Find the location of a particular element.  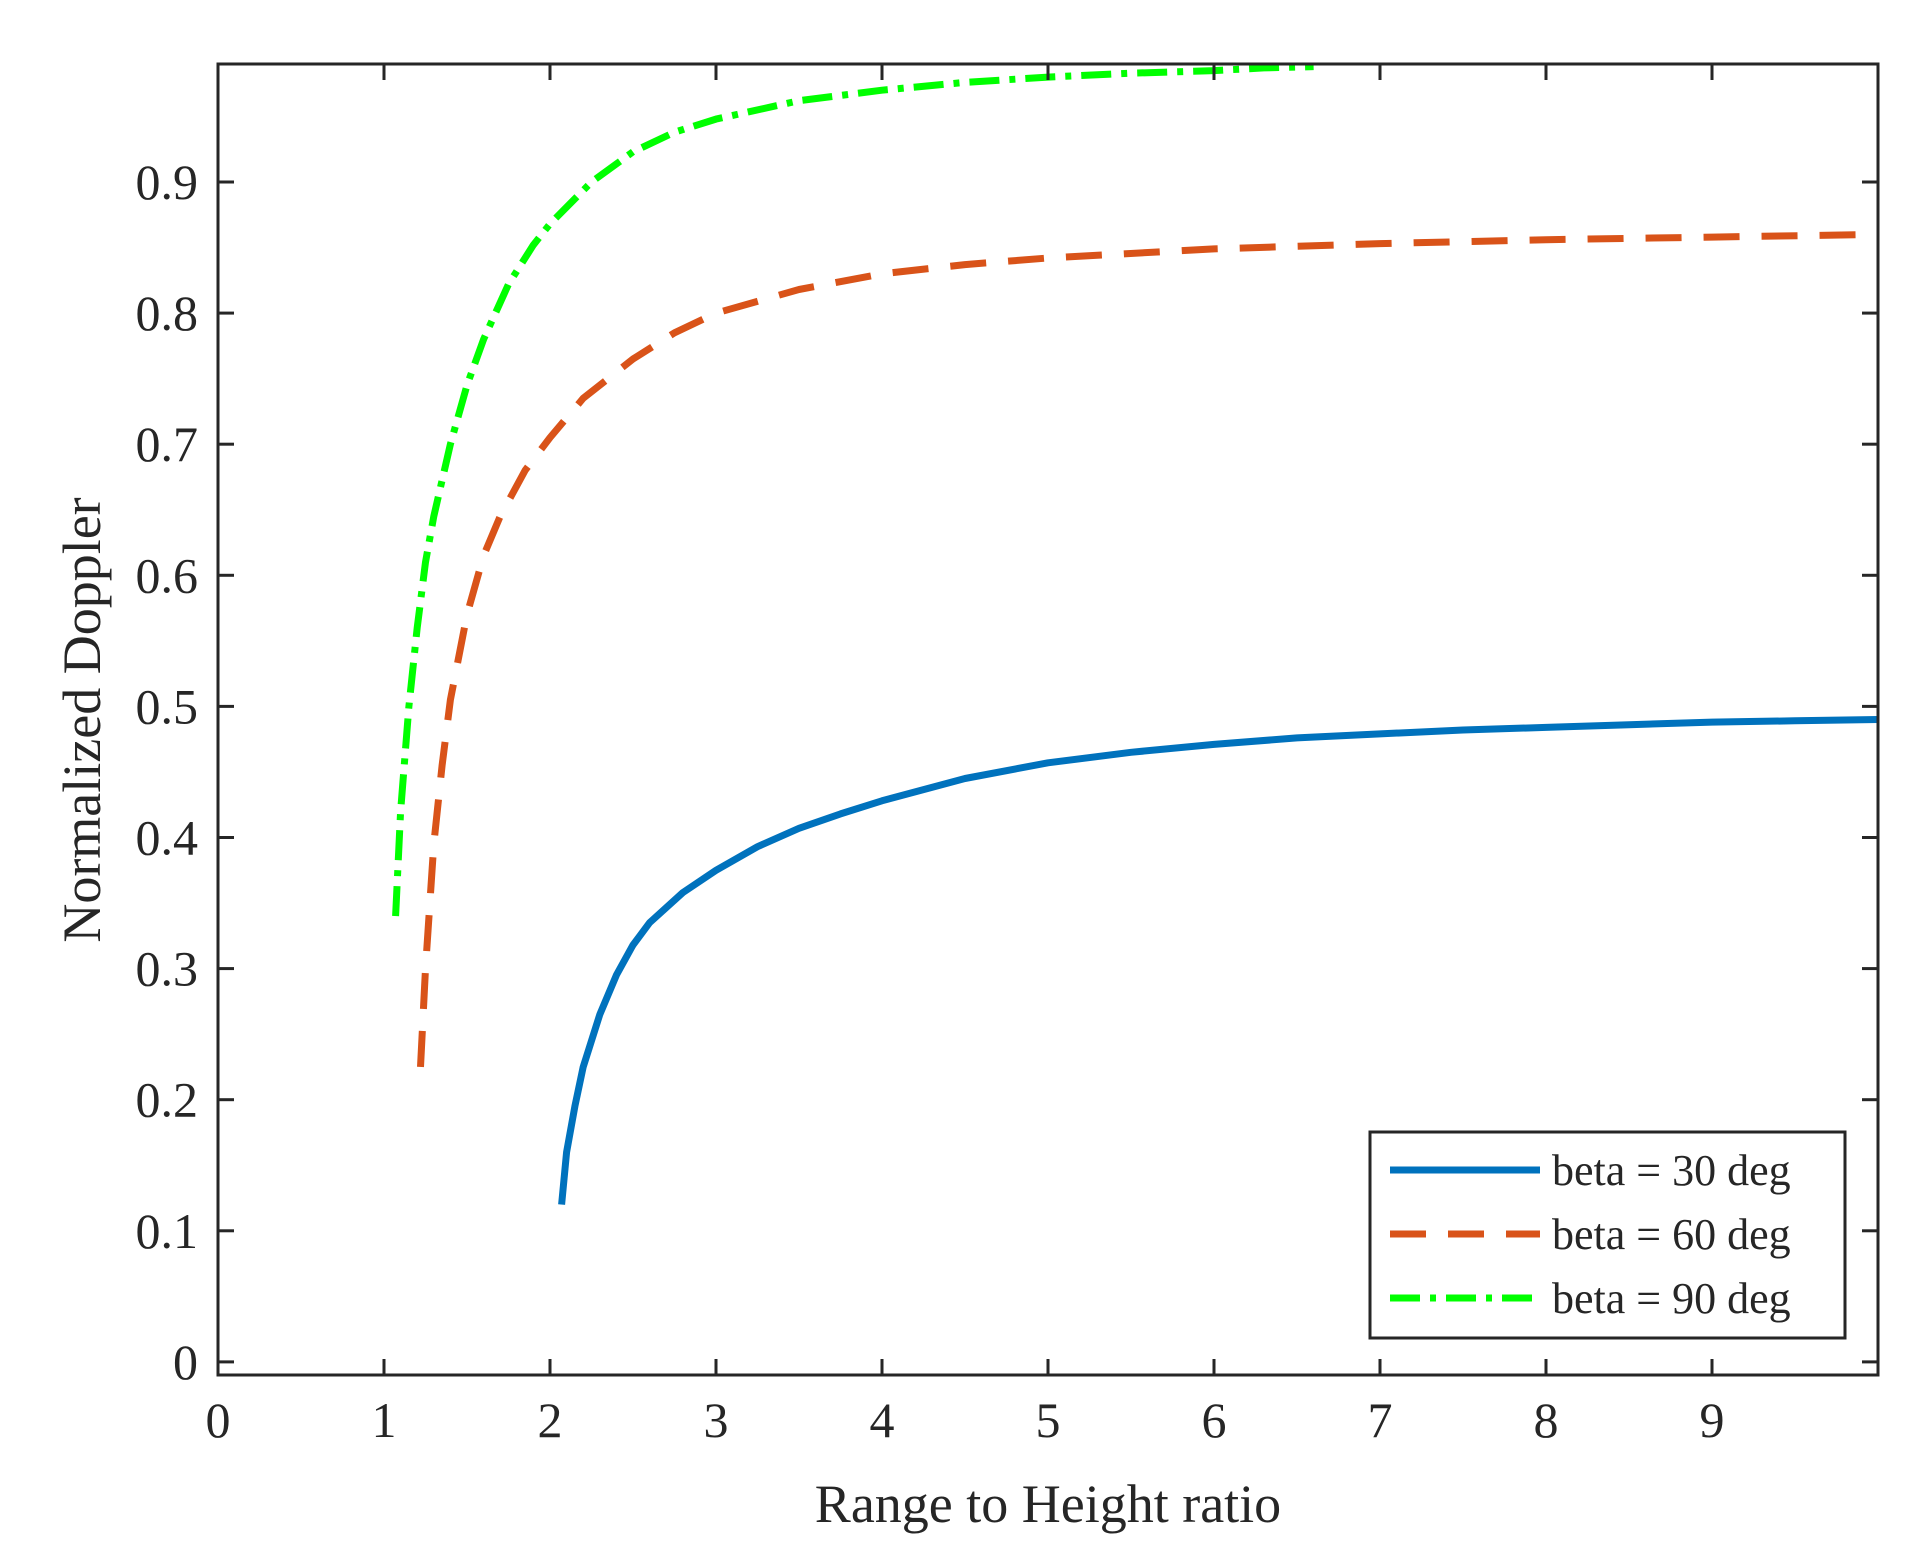

x-axis-label: Range to Height ratio is located at coordinates (1048, 1504).